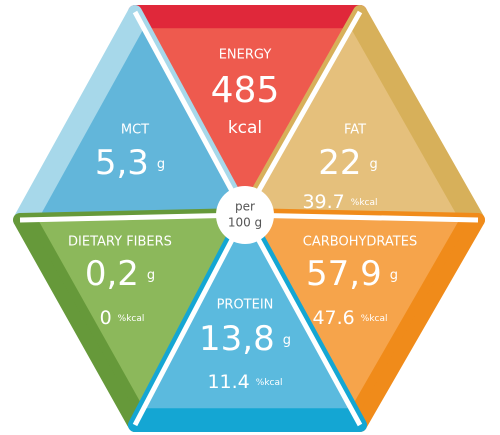 This screenshot has height=435, width=500. I want to click on segment-label: CARBOHYDRATES, so click(360, 242).